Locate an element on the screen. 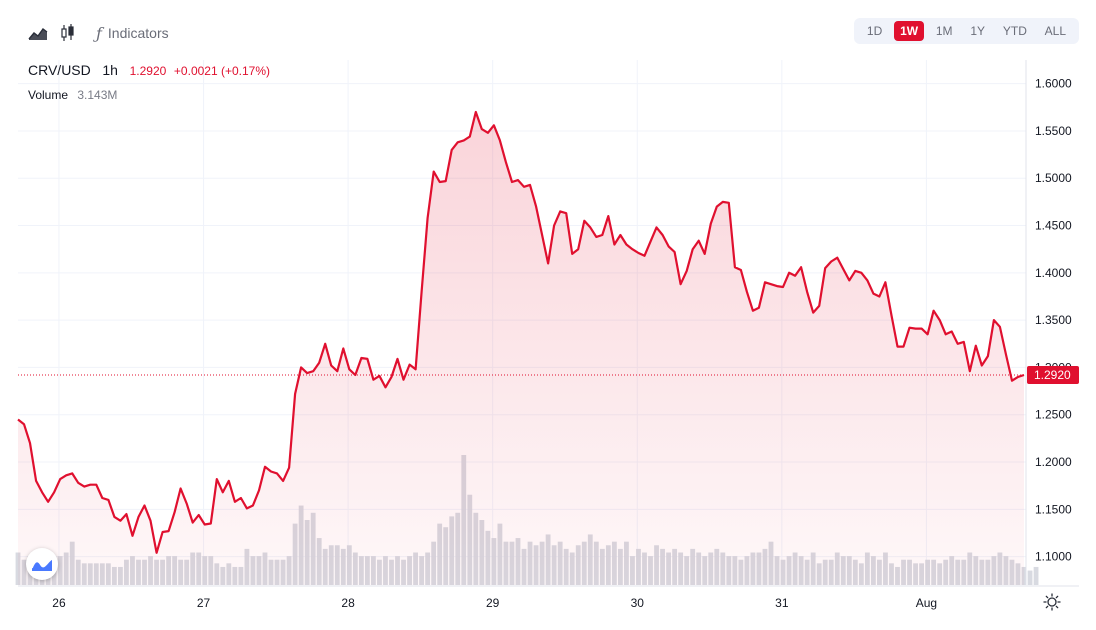 The height and width of the screenshot is (630, 1096). y-tick-label: 1.4500 is located at coordinates (1053, 226).